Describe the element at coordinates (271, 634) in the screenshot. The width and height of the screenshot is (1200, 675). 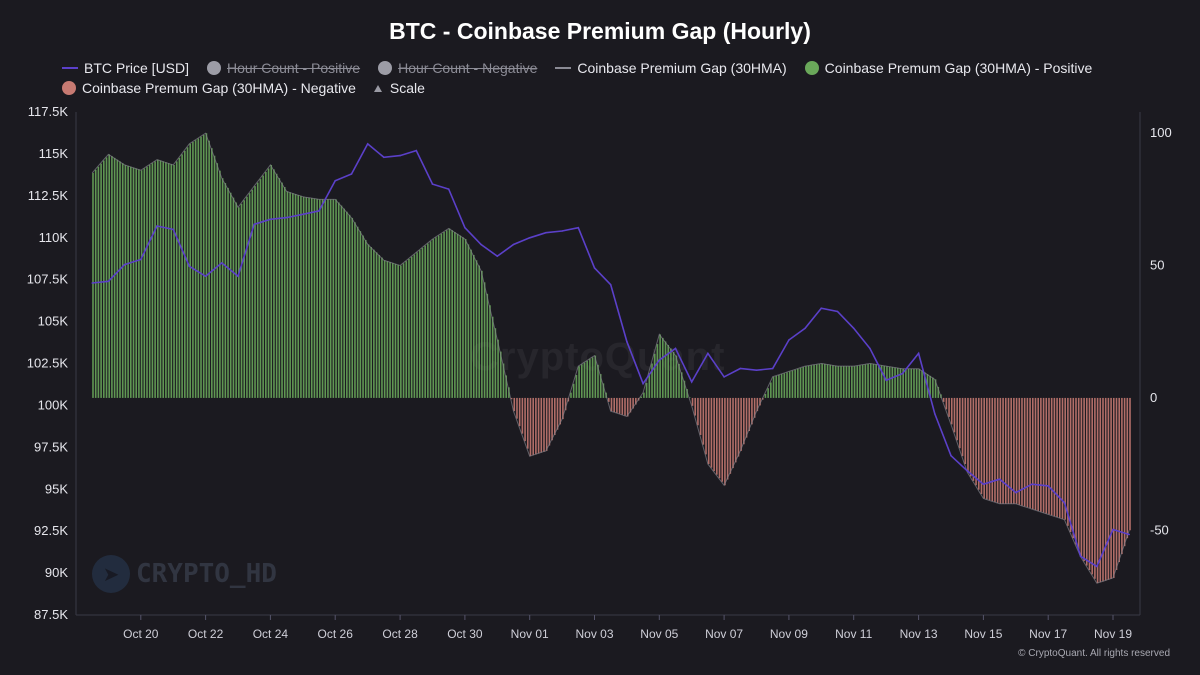
I see `x-tick-label: Oct 24` at that location.